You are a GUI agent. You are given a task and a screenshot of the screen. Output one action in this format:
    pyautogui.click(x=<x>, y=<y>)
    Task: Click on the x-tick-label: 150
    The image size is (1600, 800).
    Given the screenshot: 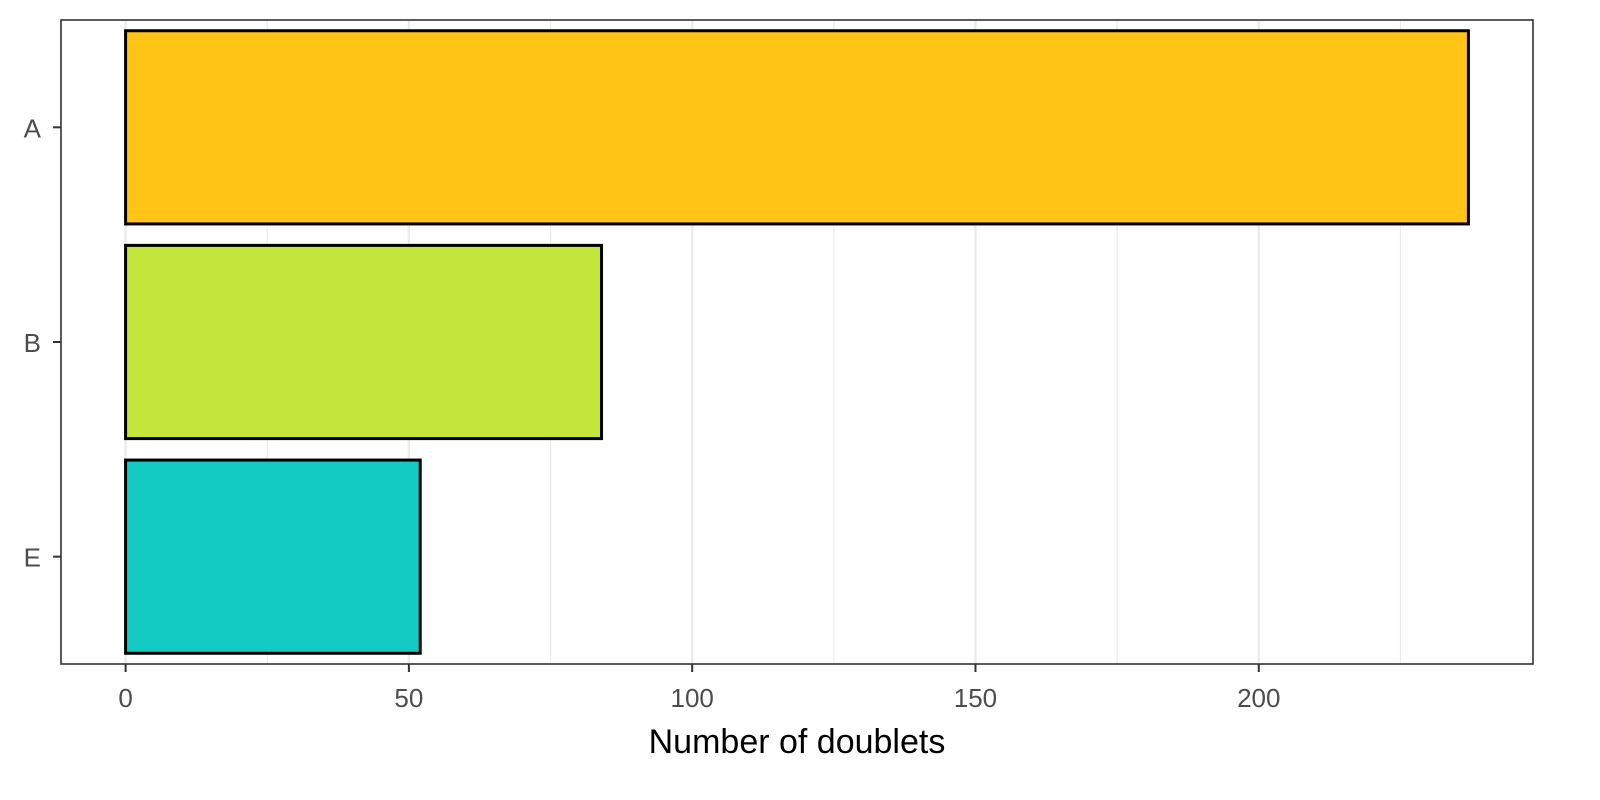 What is the action you would take?
    pyautogui.click(x=975, y=698)
    